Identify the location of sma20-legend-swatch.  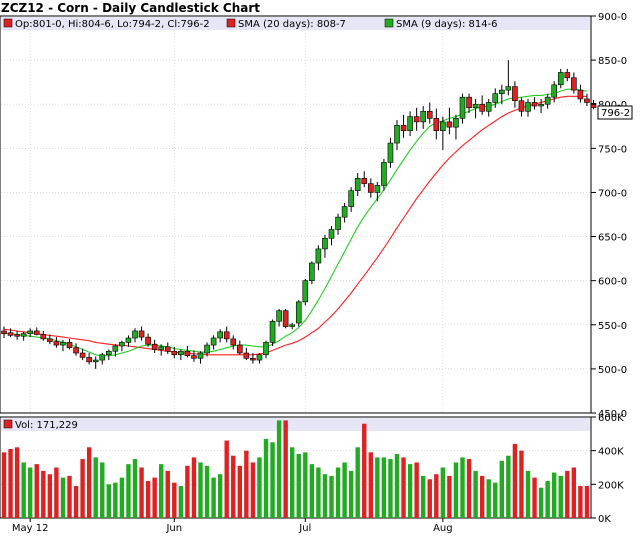
(231, 23).